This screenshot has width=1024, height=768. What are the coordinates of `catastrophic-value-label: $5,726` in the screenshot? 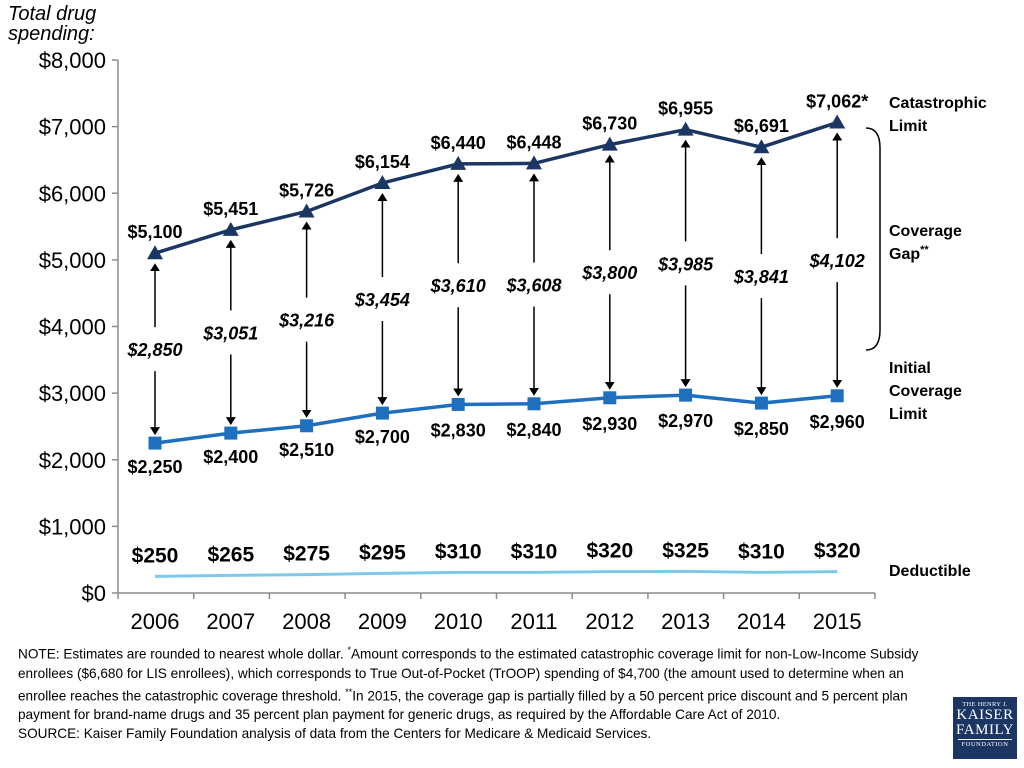 It's located at (306, 191).